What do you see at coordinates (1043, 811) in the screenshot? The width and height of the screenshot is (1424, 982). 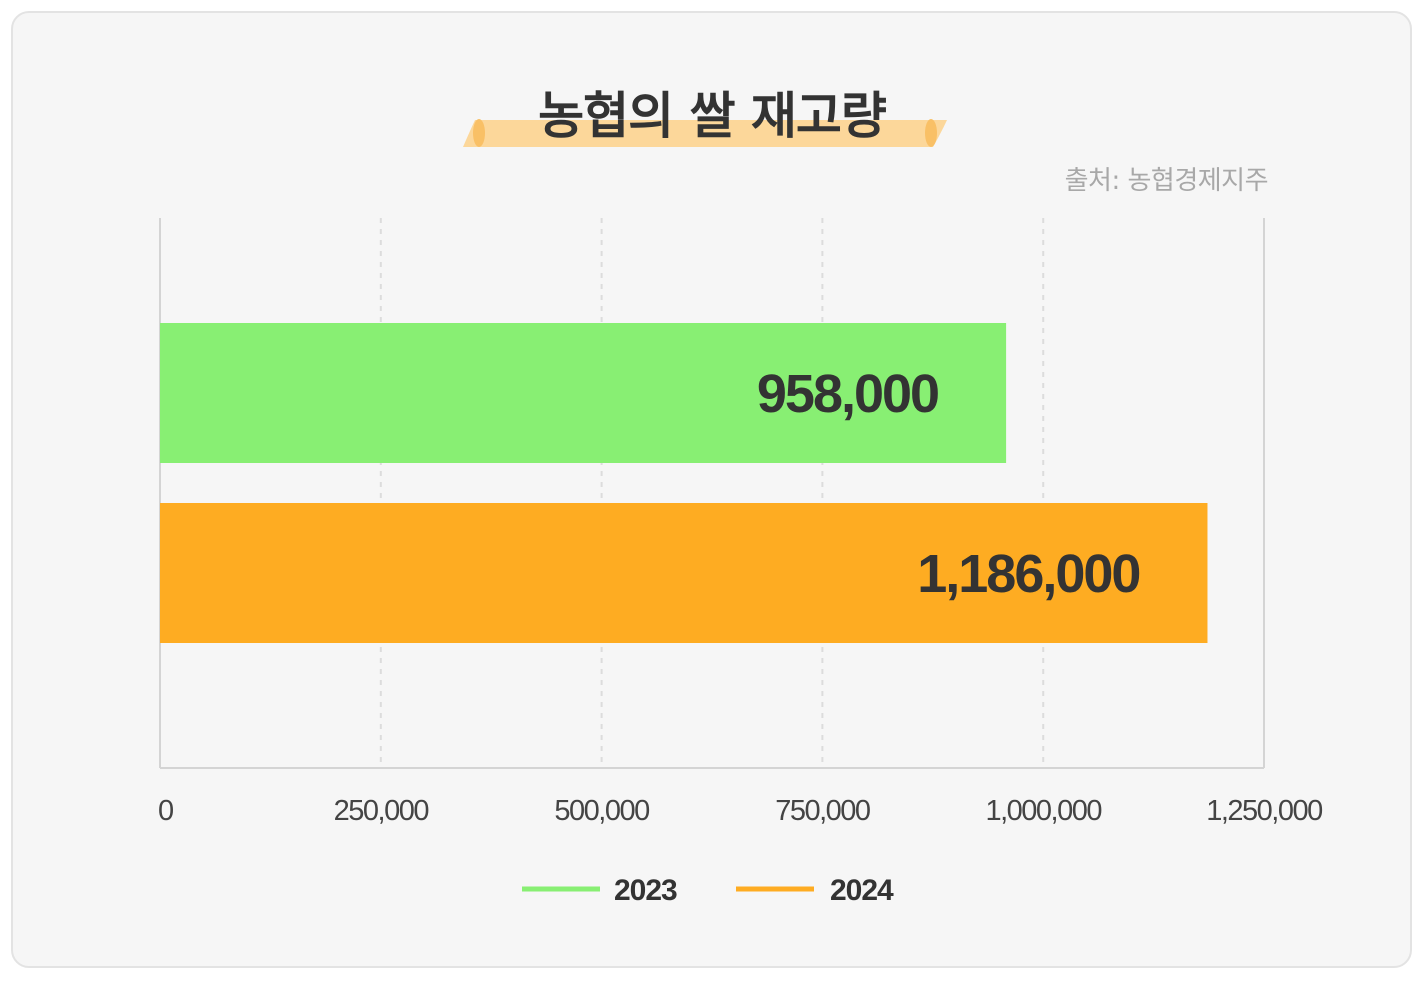 I see `x-tick-label: 1,000,000` at bounding box center [1043, 811].